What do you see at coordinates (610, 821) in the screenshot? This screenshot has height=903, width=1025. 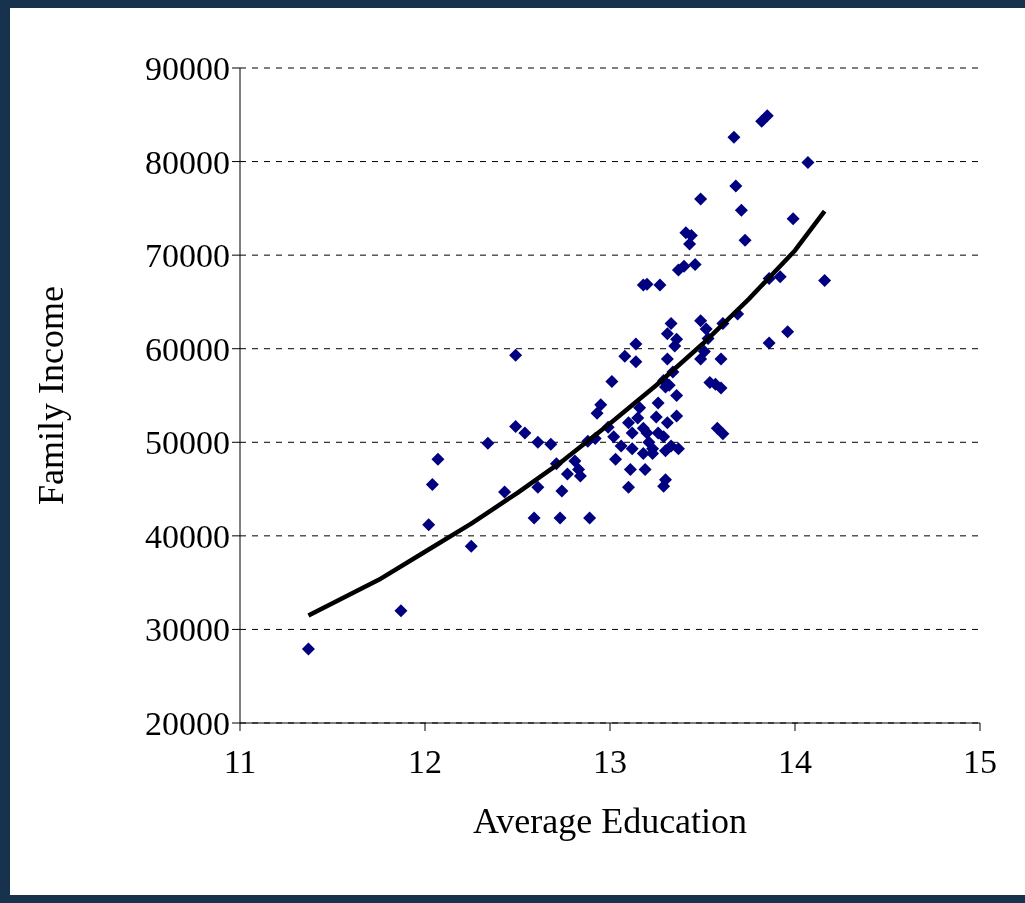 I see `x-axis-title: Average Education` at bounding box center [610, 821].